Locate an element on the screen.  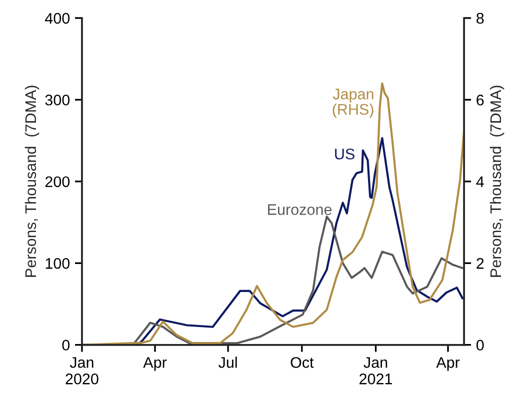
x-tick-label: Oct is located at coordinates (302, 362).